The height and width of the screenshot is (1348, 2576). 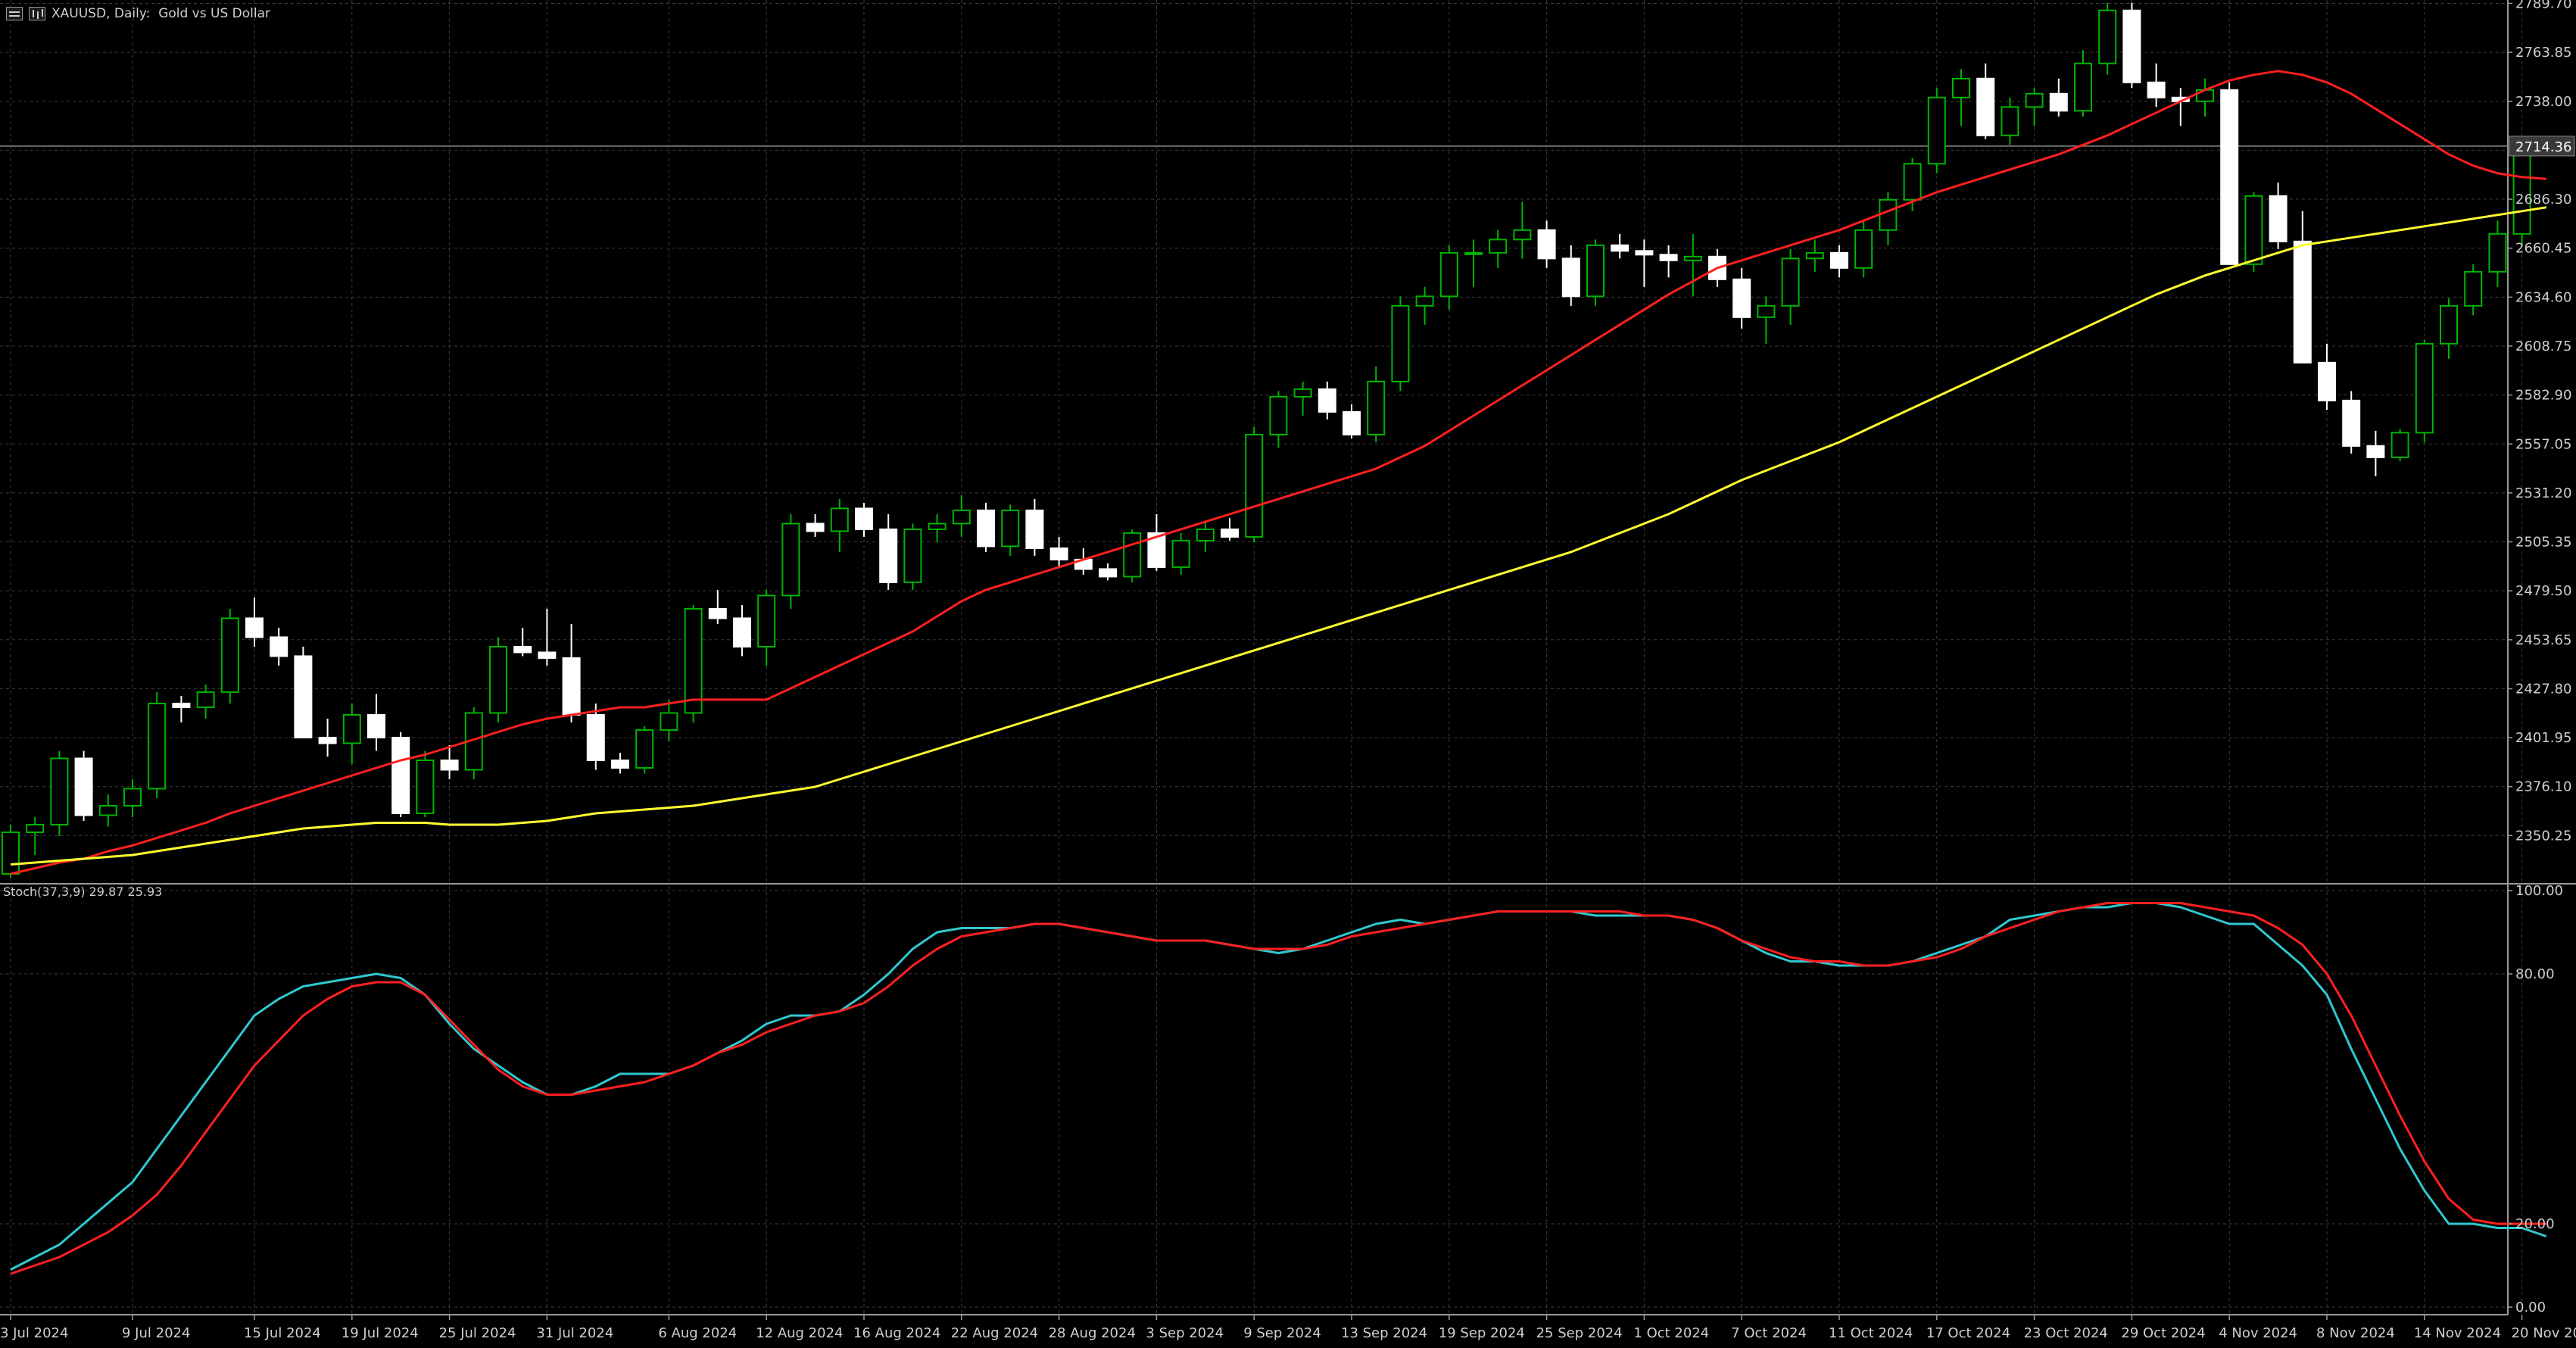 What do you see at coordinates (2535, 1224) in the screenshot?
I see `stoch-tick-label: 20.00` at bounding box center [2535, 1224].